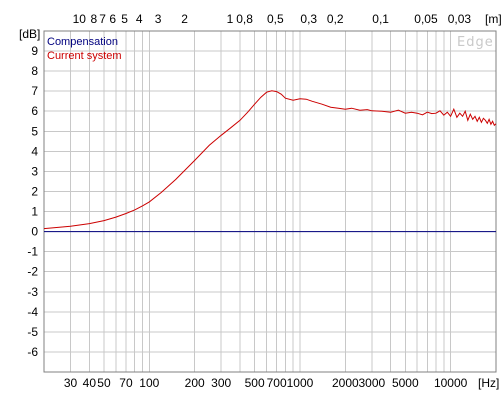  Describe the element at coordinates (34, 171) in the screenshot. I see `y-tick-label: 3` at that location.